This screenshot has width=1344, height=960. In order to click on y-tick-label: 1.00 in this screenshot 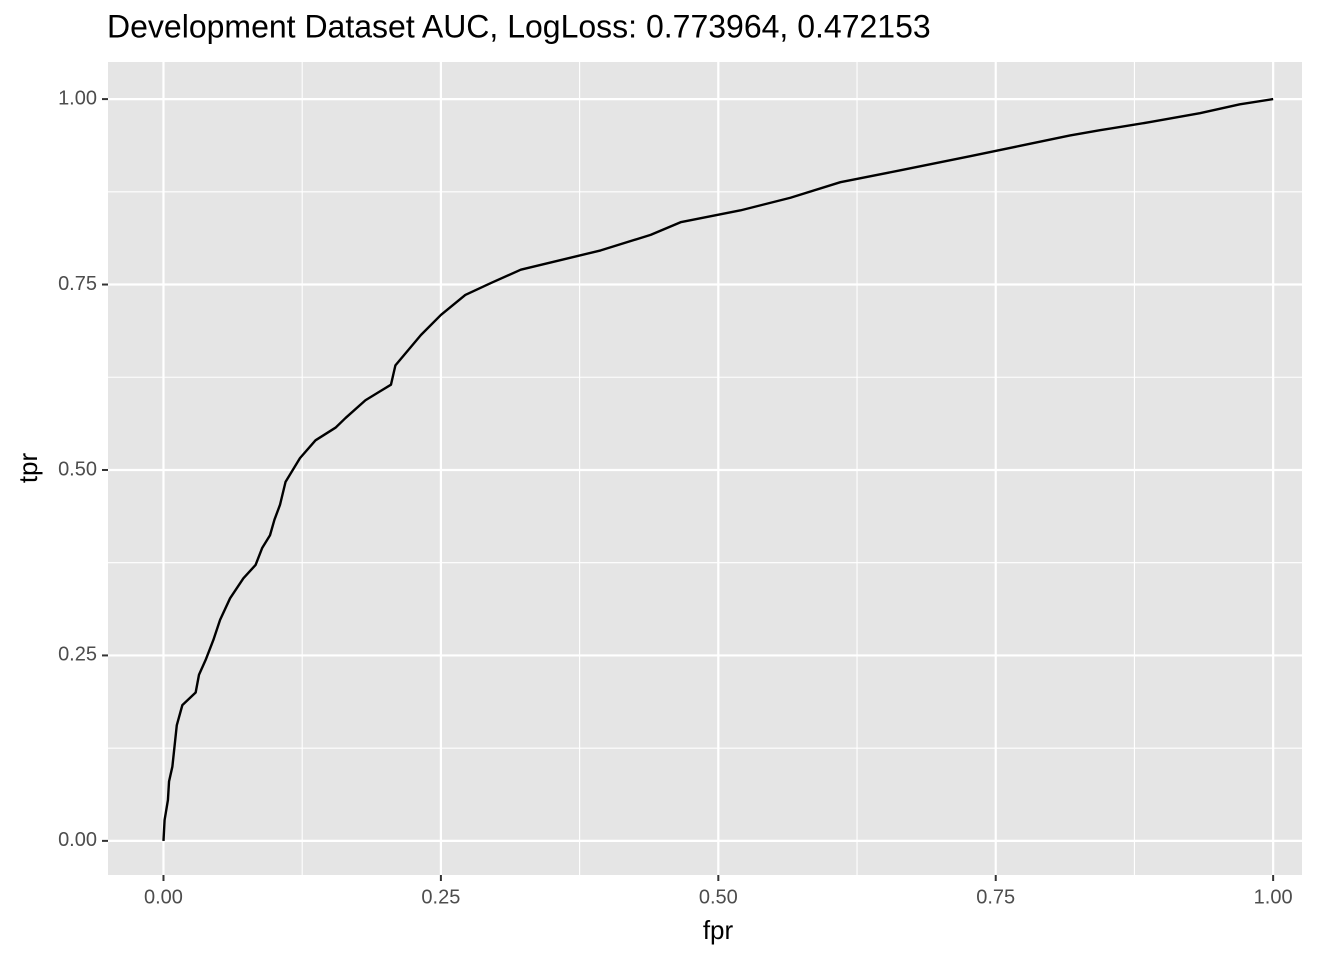, I will do `click(77, 98)`.